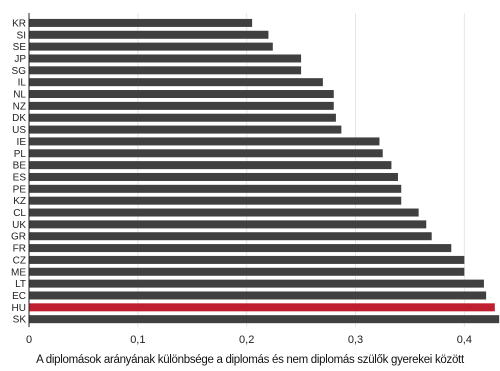  I want to click on bar-be, so click(210, 165).